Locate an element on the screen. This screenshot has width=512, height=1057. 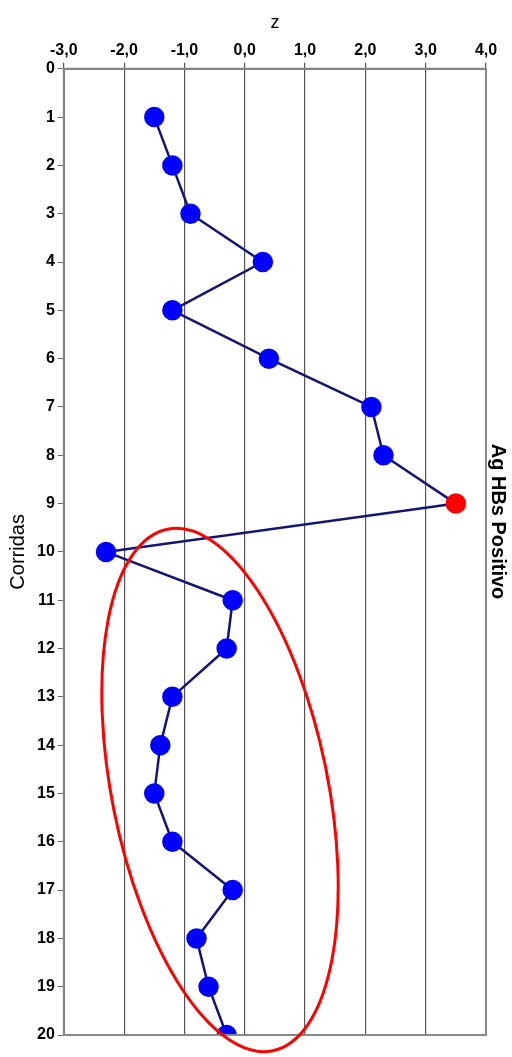
y-tick-label: 6 is located at coordinates (50, 358).